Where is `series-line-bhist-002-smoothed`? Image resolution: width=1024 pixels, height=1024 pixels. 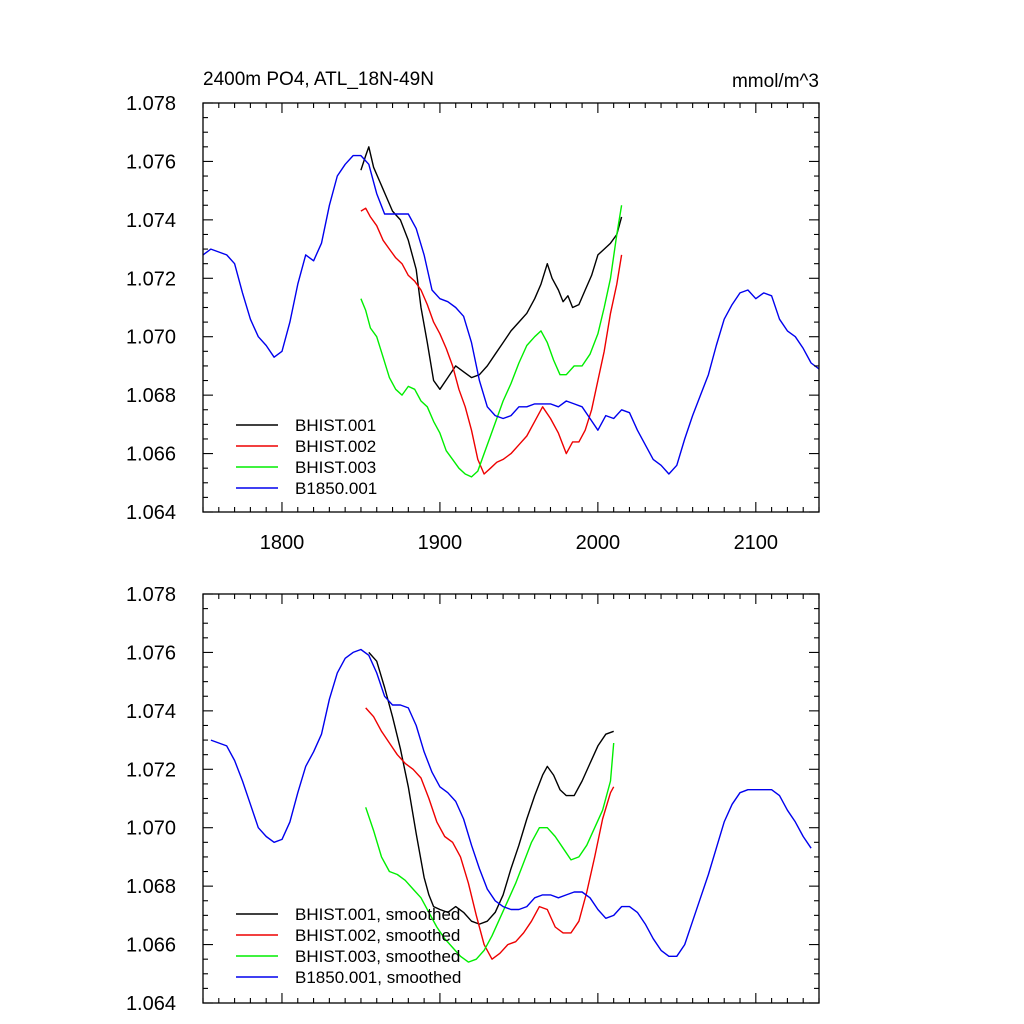 series-line-bhist-002-smoothed is located at coordinates (490, 833).